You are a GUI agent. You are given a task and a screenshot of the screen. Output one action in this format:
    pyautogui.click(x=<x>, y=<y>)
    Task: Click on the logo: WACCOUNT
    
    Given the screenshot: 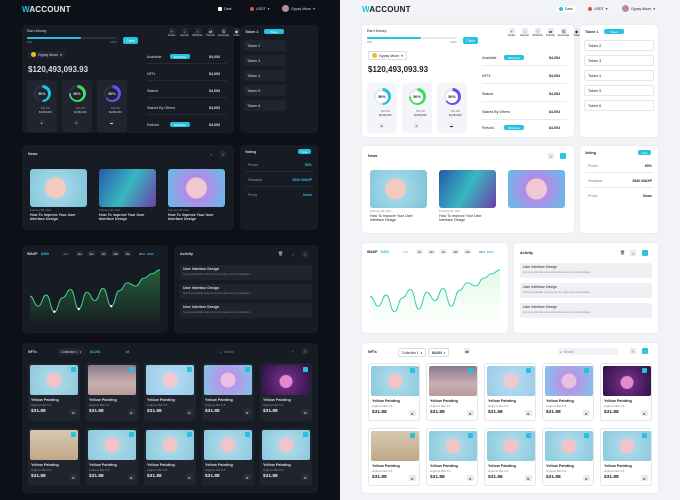 What is the action you would take?
    pyautogui.click(x=46, y=9)
    